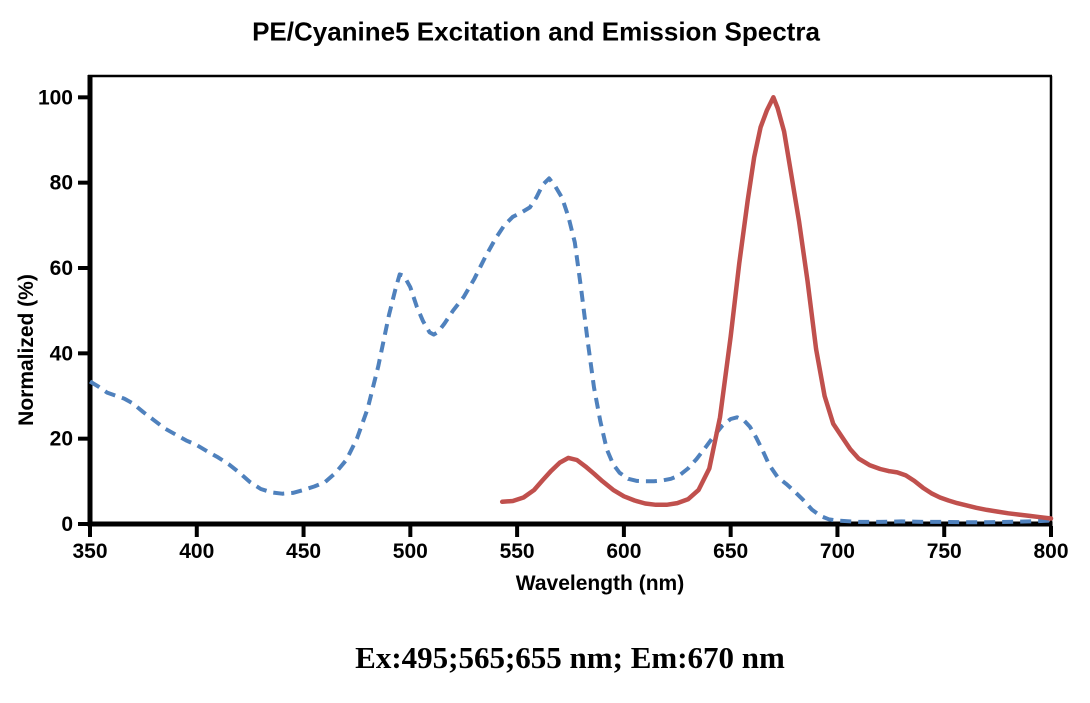 This screenshot has height=703, width=1090. What do you see at coordinates (623, 551) in the screenshot?
I see `x-tick-label: 600` at bounding box center [623, 551].